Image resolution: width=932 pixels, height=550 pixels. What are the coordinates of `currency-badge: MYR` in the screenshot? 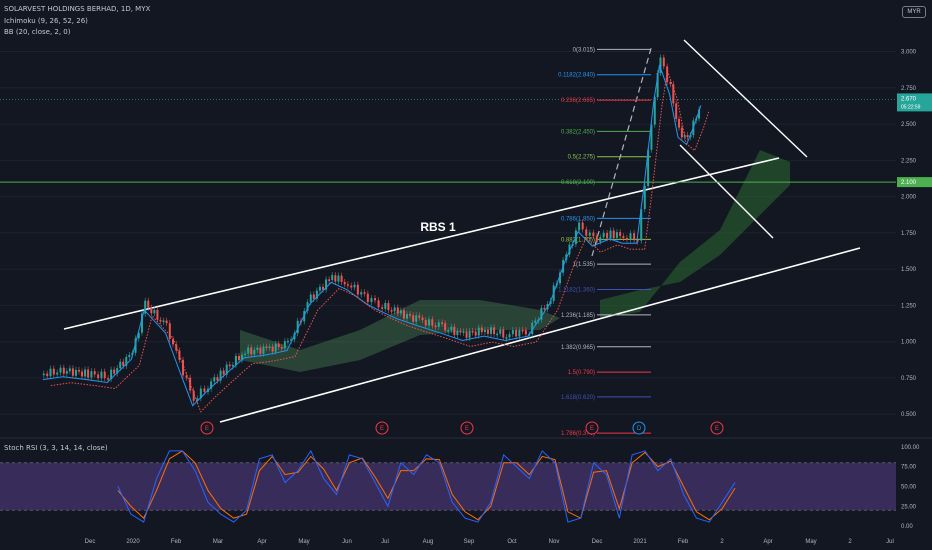 It's located at (914, 12).